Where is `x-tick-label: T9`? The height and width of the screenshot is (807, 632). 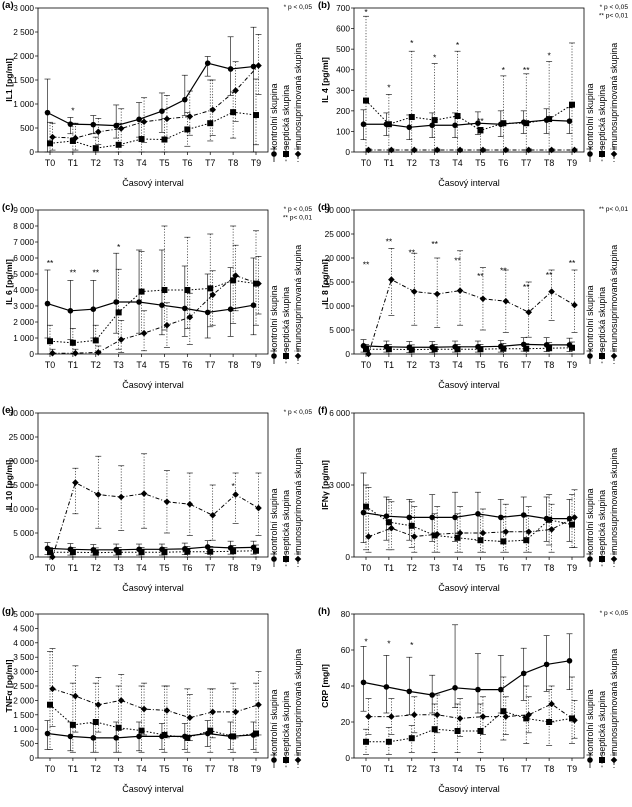 x-tick-label: T9 is located at coordinates (256, 769).